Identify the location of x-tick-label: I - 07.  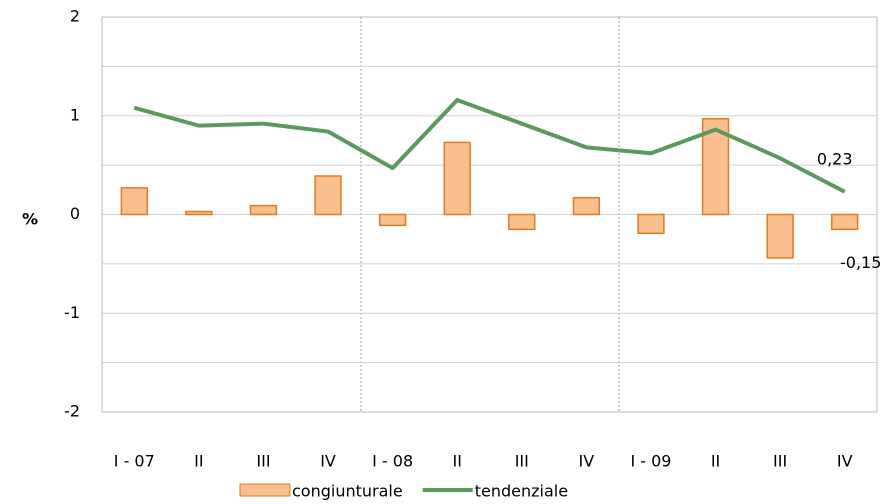
(134, 461).